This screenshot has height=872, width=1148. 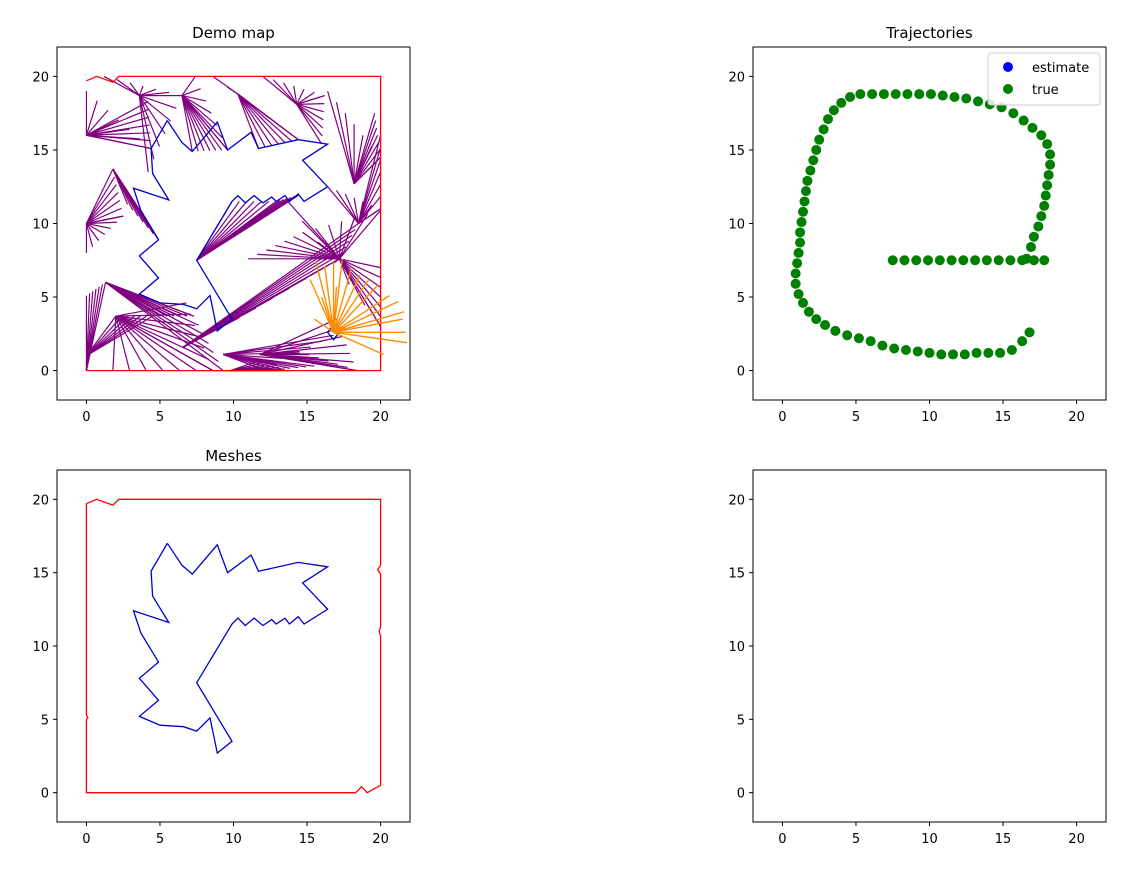 I want to click on legend-marker-estimate, so click(x=1008, y=67).